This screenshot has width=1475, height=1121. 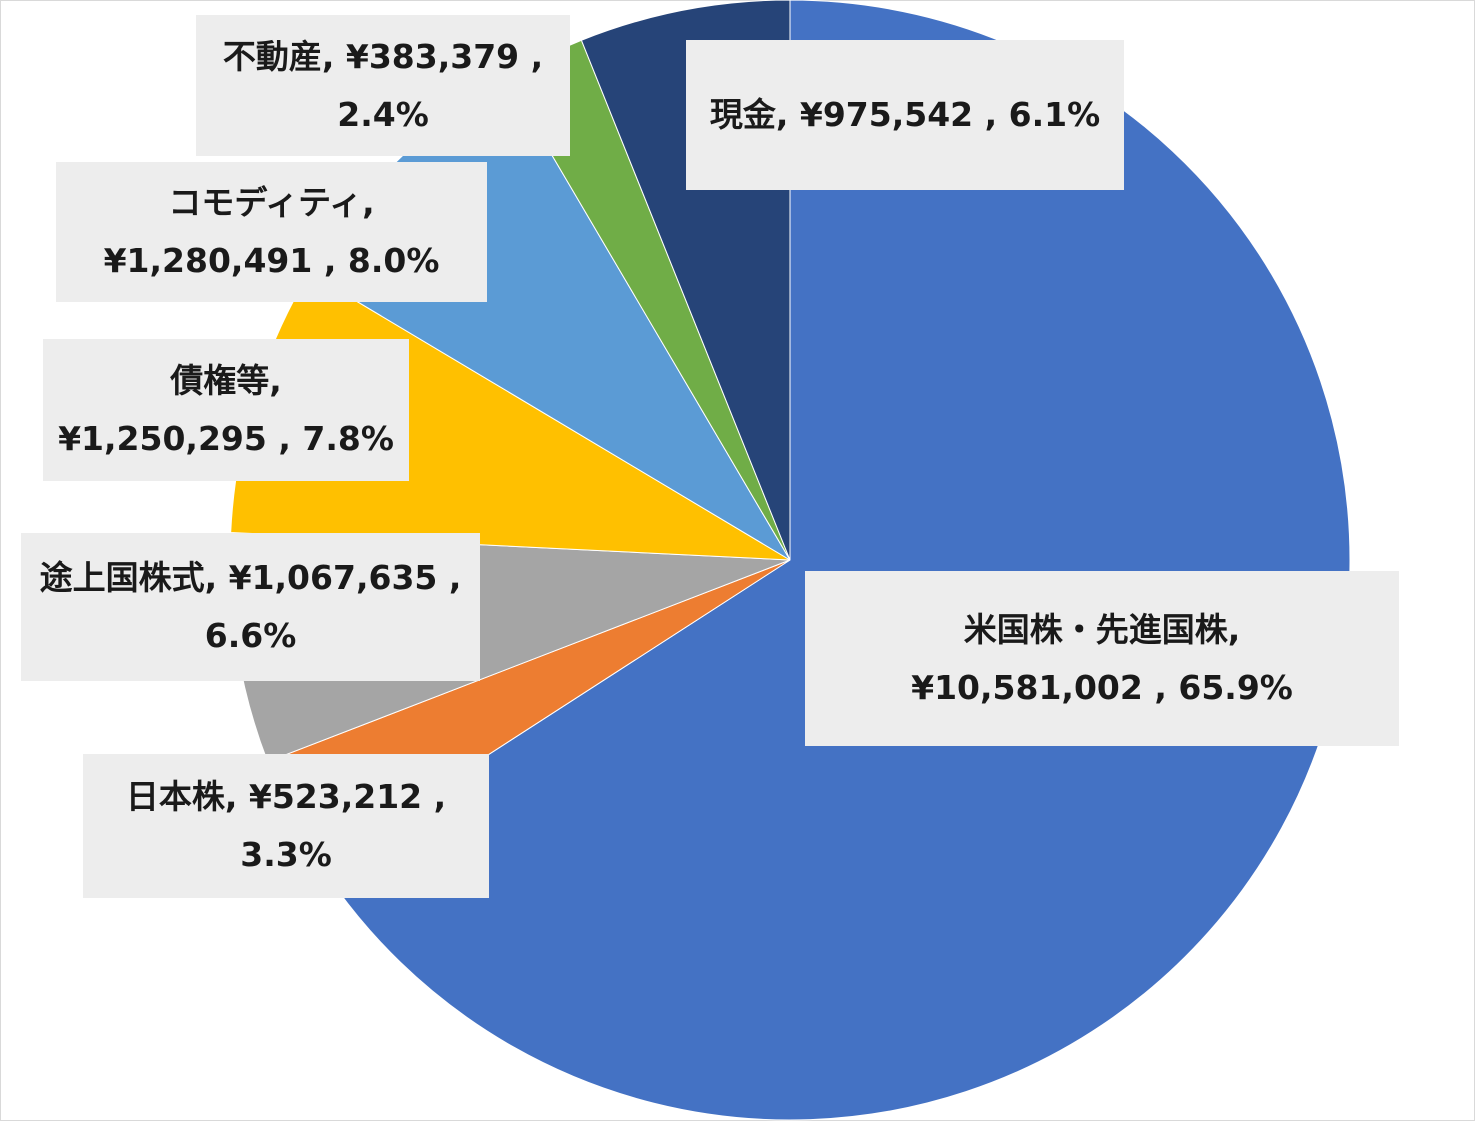 I want to click on label-cash-line1: 現金, ¥975,542 , 6.1%, so click(x=905, y=114).